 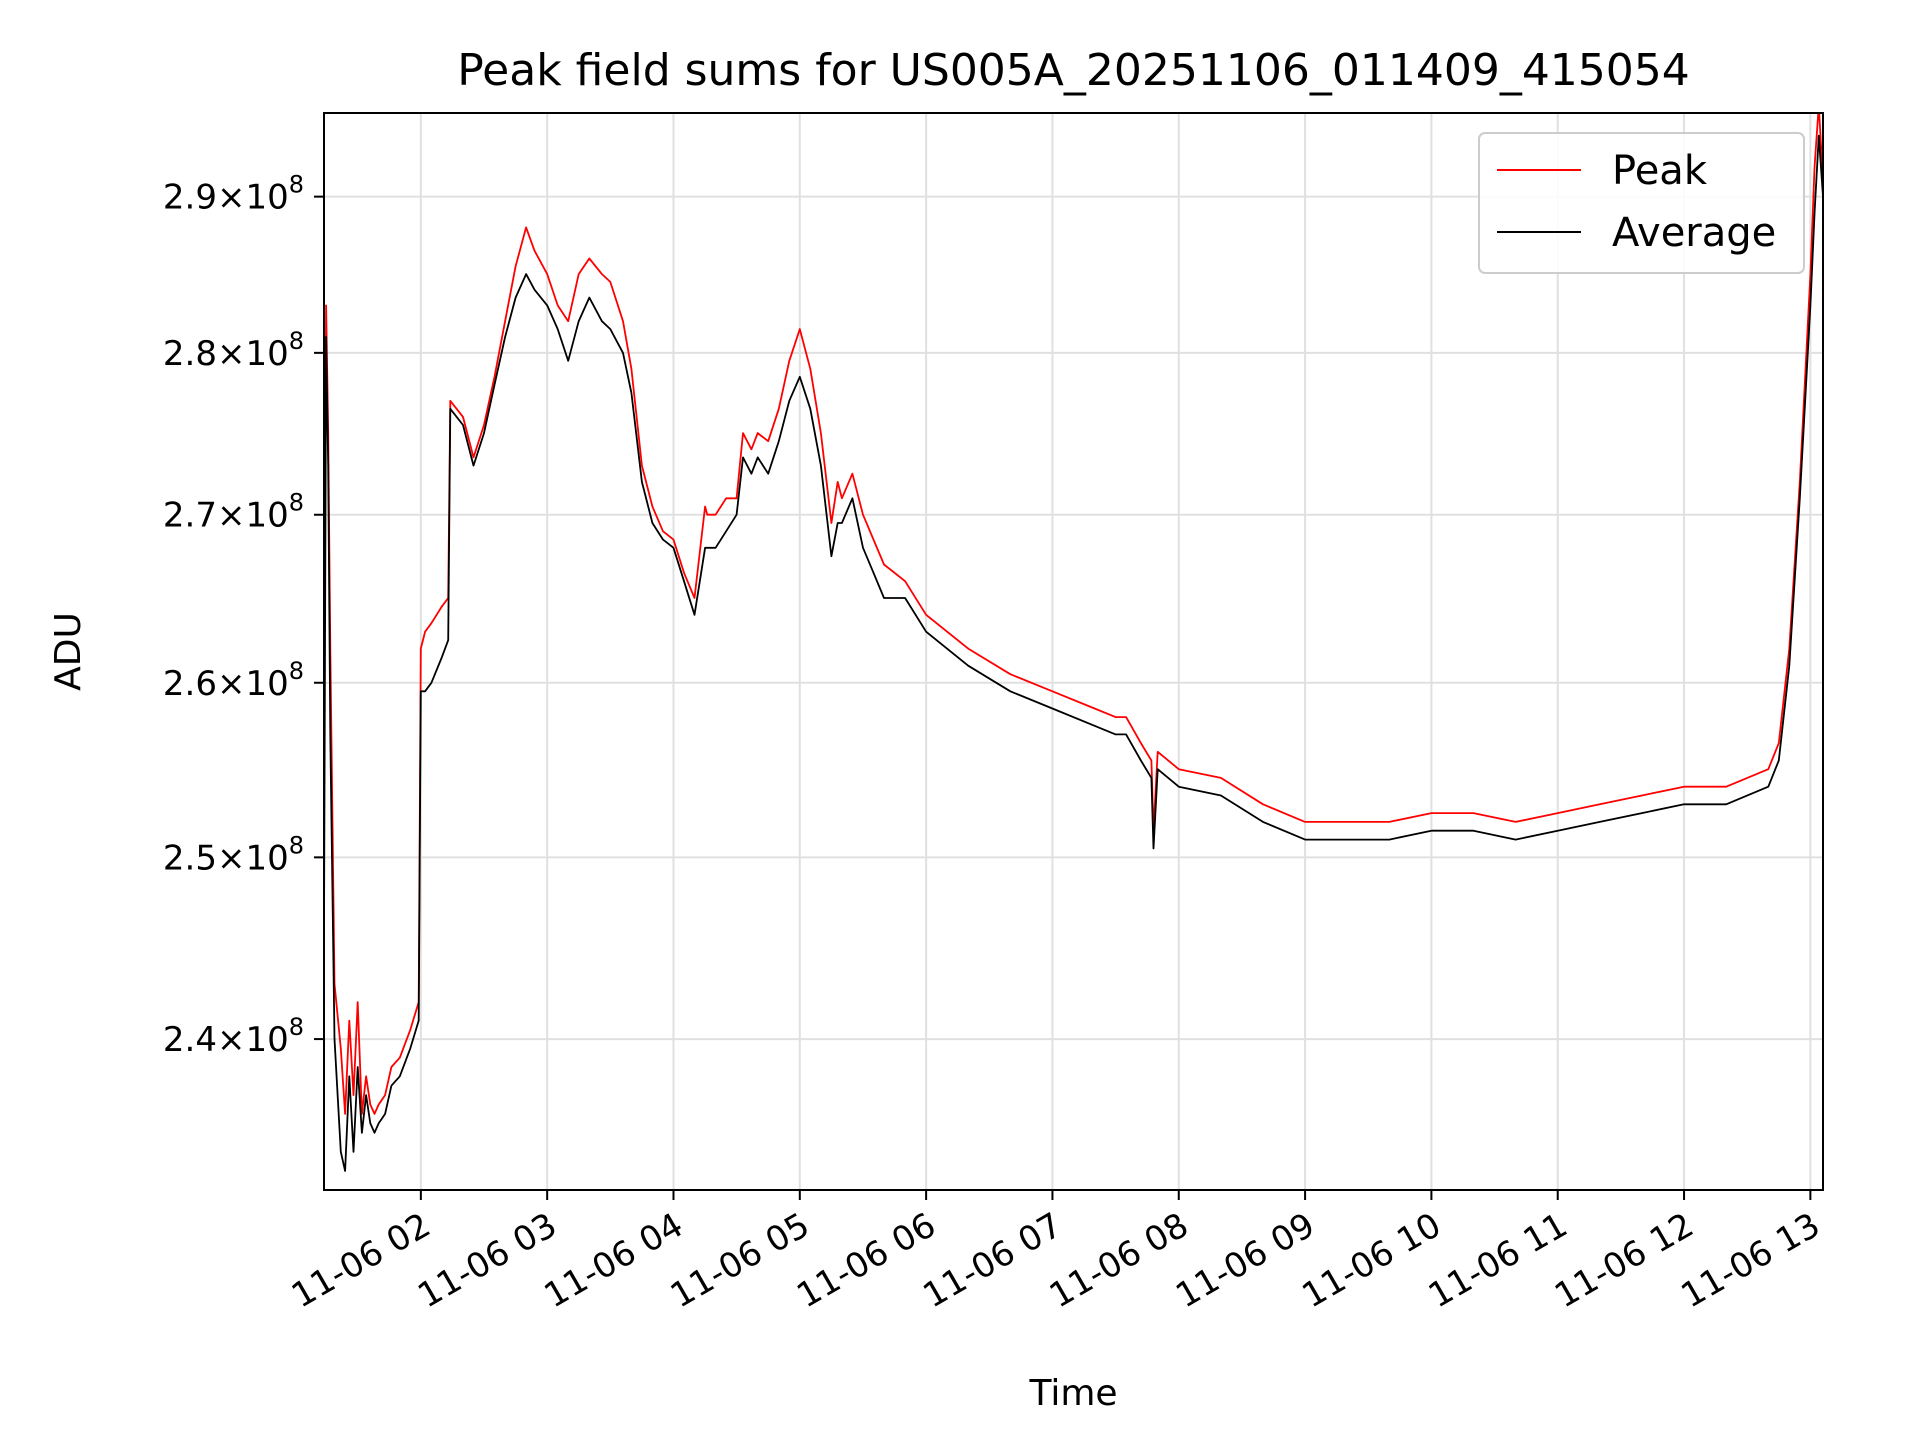 I want to click on legend-label-average: Average, so click(x=1694, y=233).